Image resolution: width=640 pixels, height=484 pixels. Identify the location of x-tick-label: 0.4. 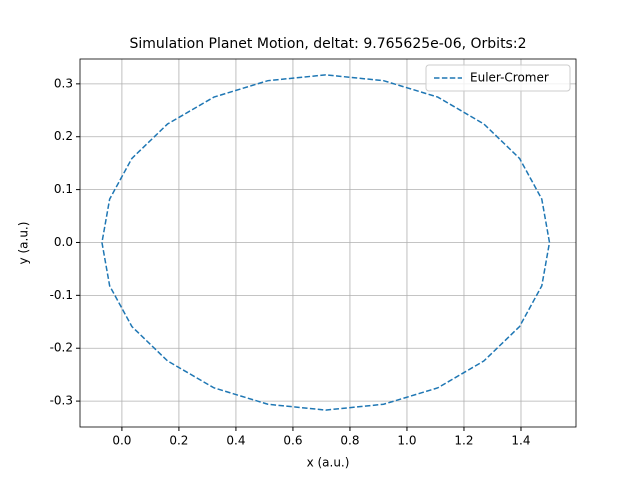
(235, 441).